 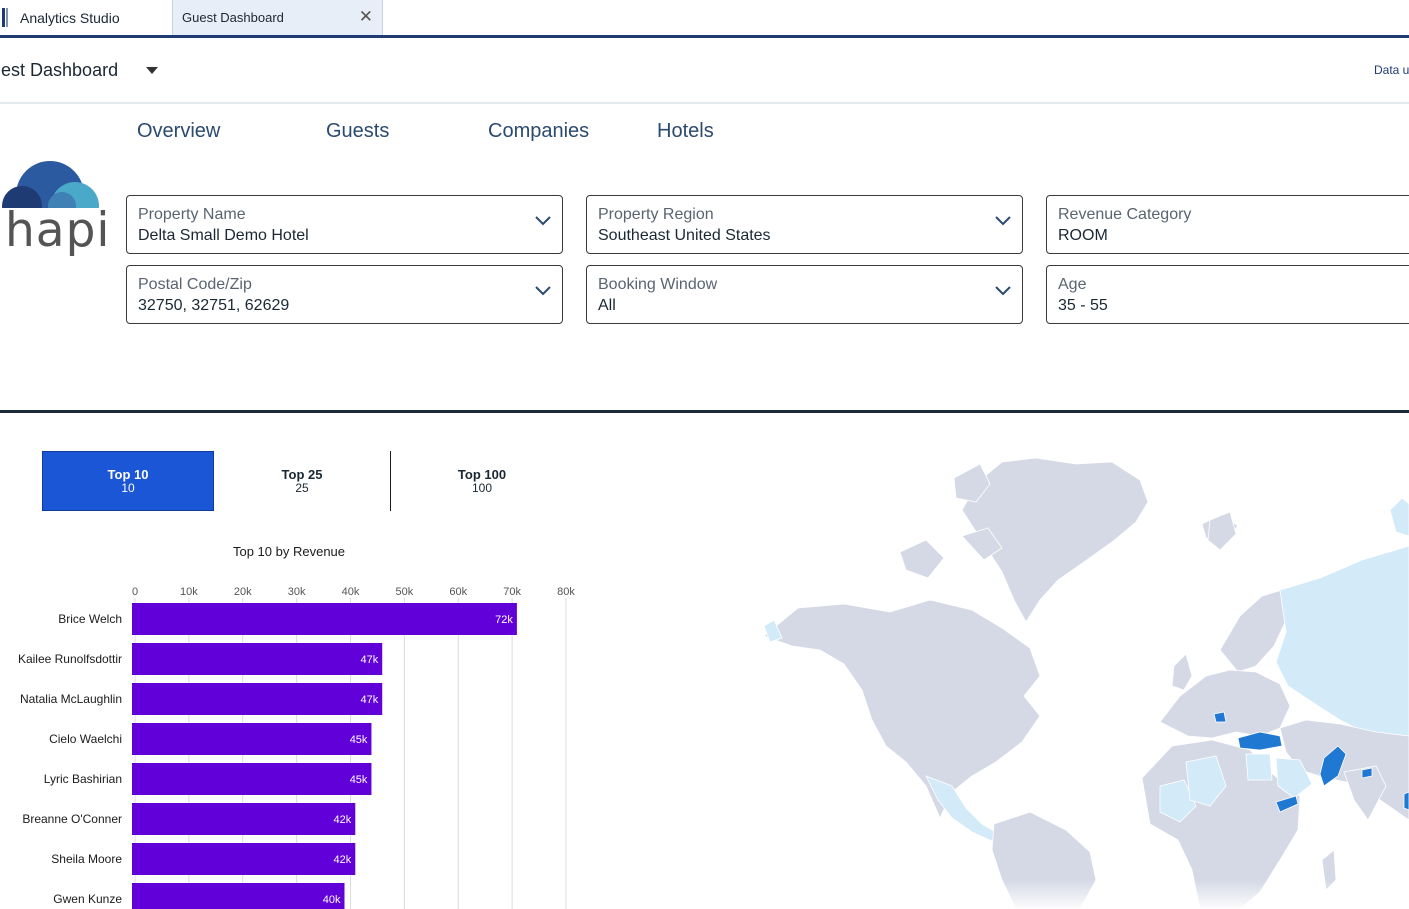 What do you see at coordinates (135, 592) in the screenshot?
I see `x-tick-label: 0` at bounding box center [135, 592].